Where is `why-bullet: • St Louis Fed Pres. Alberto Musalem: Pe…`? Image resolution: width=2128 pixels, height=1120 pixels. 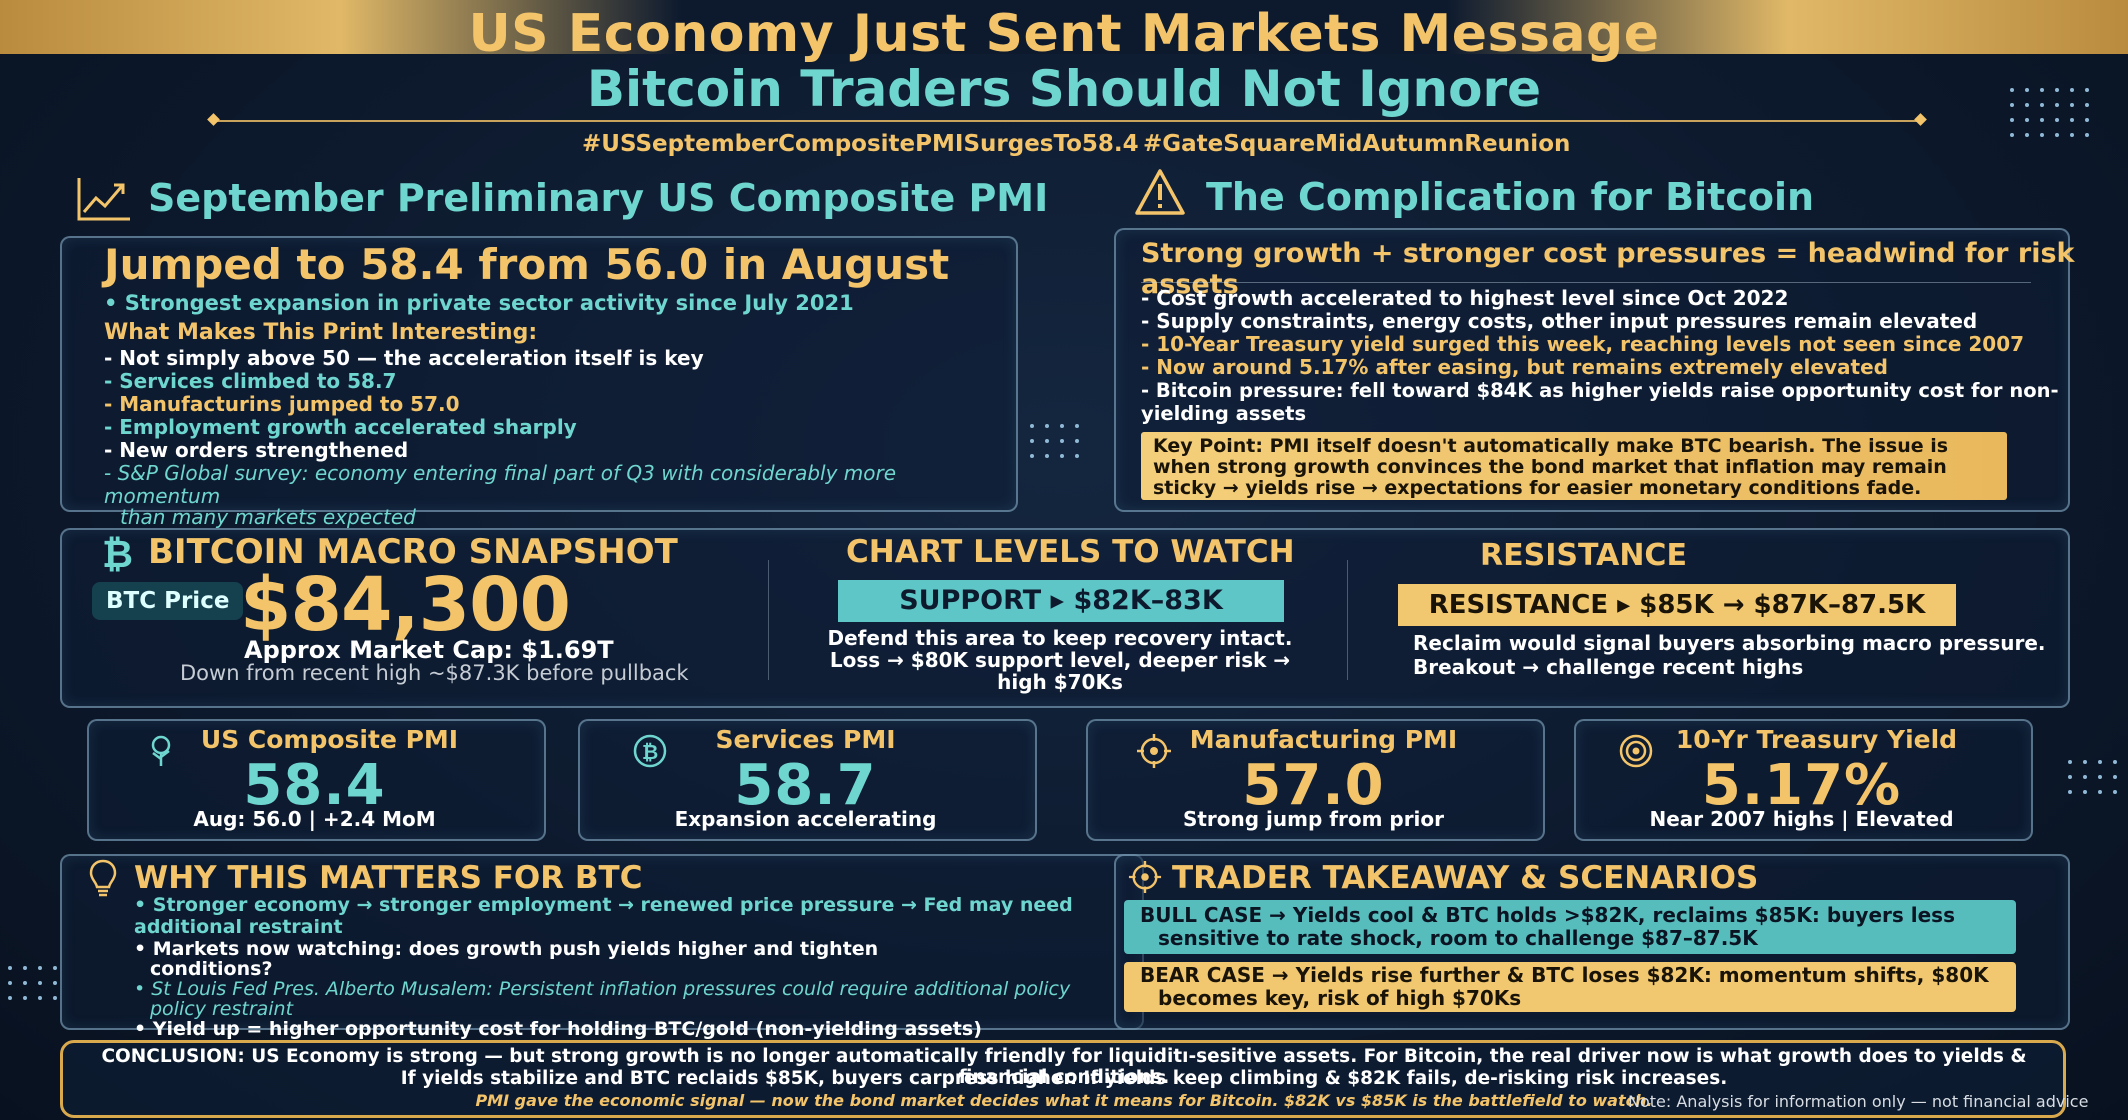 why-bullet: • St Louis Fed Pres. Alberto Musalem: Pe… is located at coordinates (602, 989).